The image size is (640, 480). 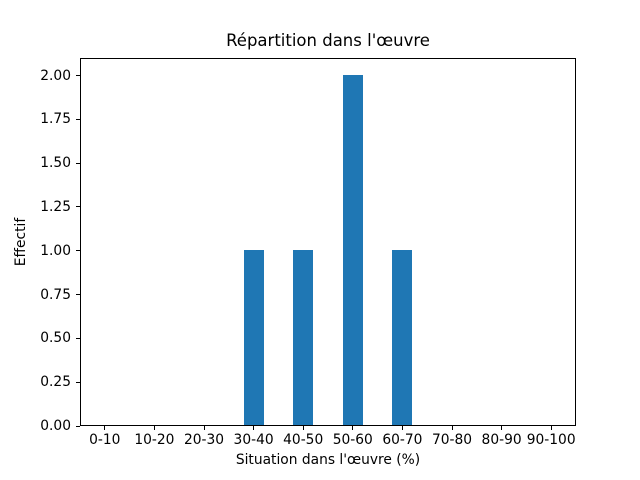 What do you see at coordinates (501, 440) in the screenshot?
I see `x-tick-label: 80-90` at bounding box center [501, 440].